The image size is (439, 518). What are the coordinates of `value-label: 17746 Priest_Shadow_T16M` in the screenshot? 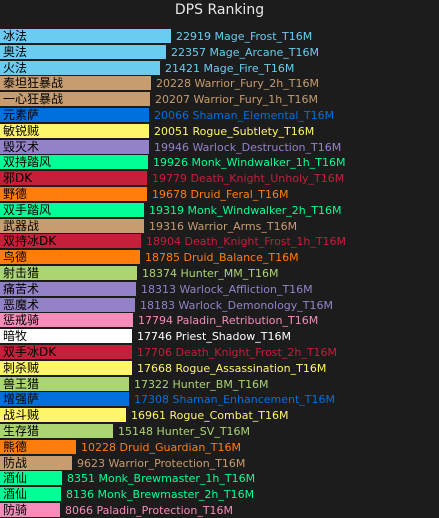 It's located at (214, 337).